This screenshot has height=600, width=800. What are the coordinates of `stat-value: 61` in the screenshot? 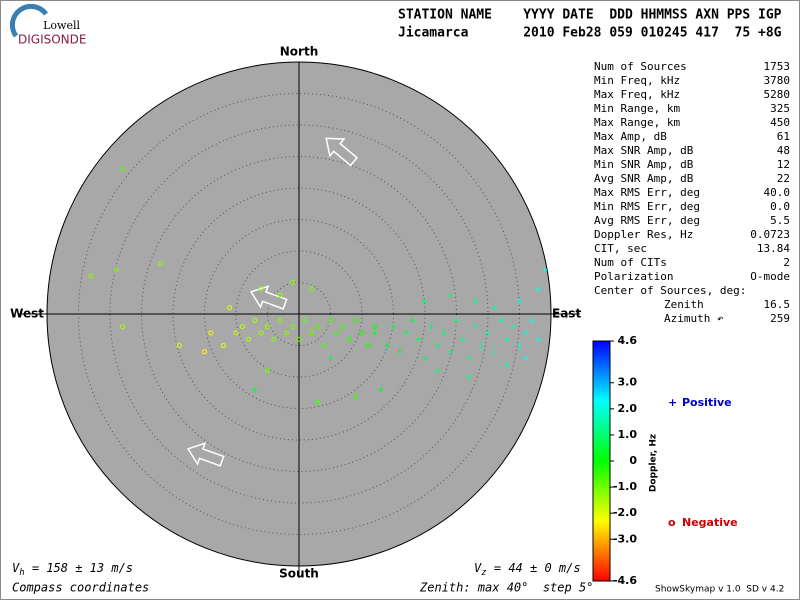 It's located at (783, 136).